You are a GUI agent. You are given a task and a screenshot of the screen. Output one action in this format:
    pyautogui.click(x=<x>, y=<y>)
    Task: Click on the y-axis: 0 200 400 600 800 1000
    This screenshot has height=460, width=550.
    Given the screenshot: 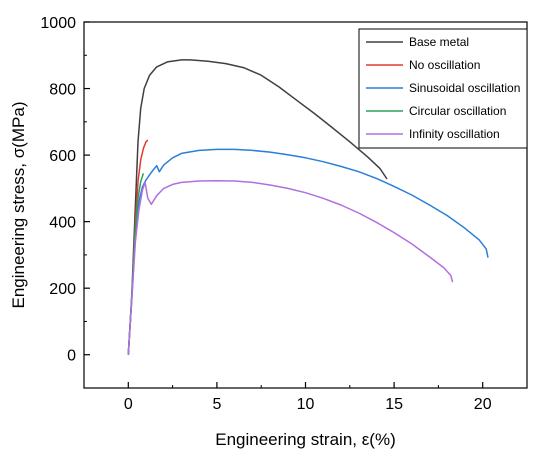 What is the action you would take?
    pyautogui.click(x=65, y=202)
    